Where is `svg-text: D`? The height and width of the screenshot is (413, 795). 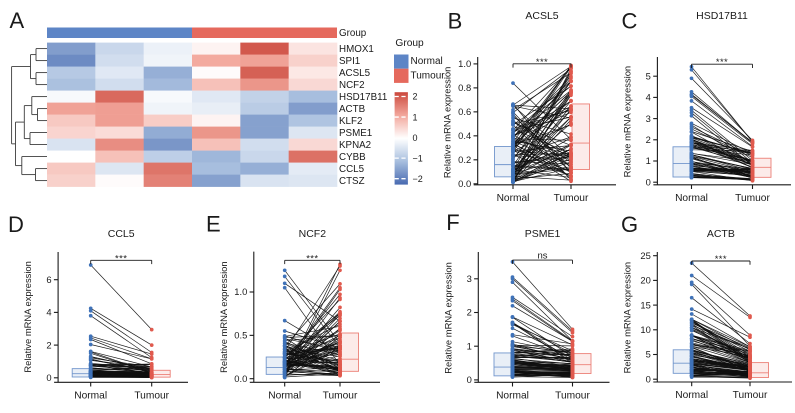 svg-text: D is located at coordinates (16, 224).